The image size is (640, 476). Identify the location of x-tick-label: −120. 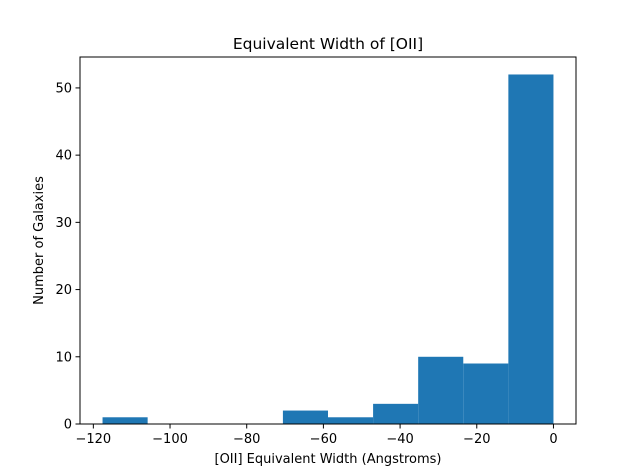
(93, 439).